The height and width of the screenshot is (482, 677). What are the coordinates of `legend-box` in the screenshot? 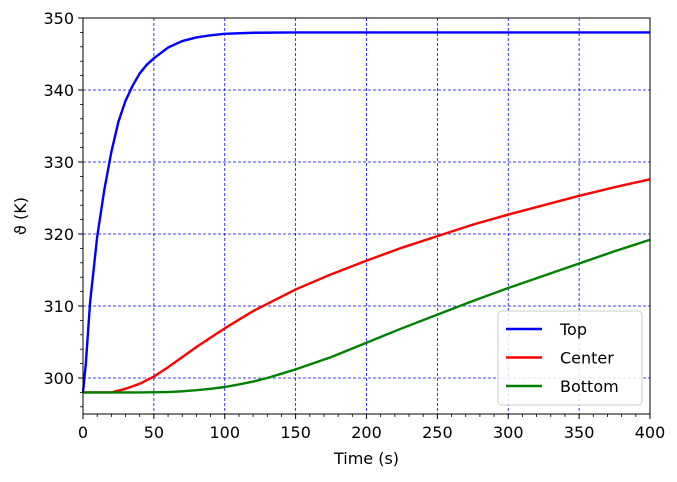 It's located at (570, 358).